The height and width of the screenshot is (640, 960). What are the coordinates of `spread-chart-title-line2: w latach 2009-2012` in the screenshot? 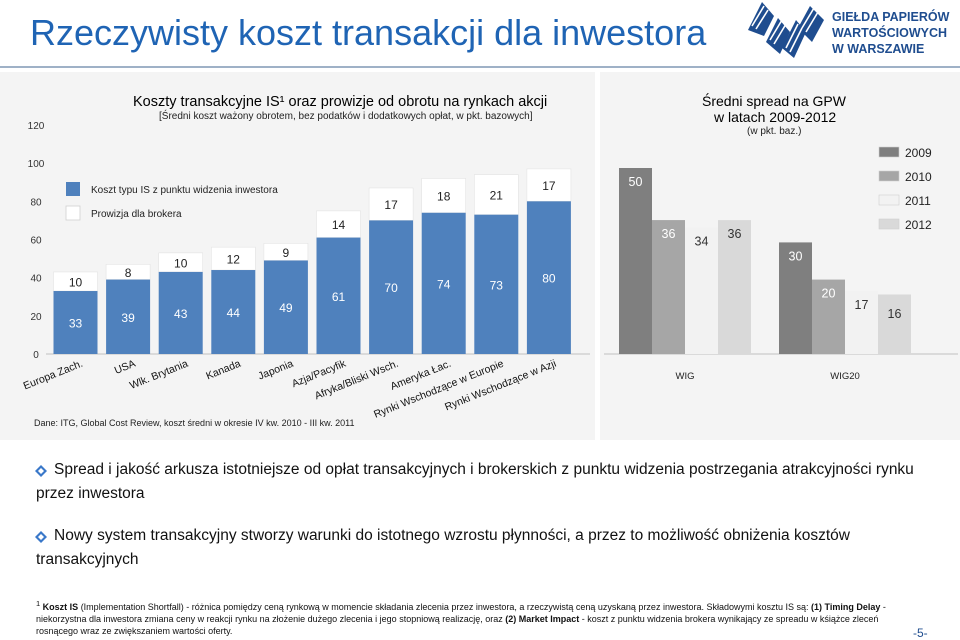 It's located at (775, 117).